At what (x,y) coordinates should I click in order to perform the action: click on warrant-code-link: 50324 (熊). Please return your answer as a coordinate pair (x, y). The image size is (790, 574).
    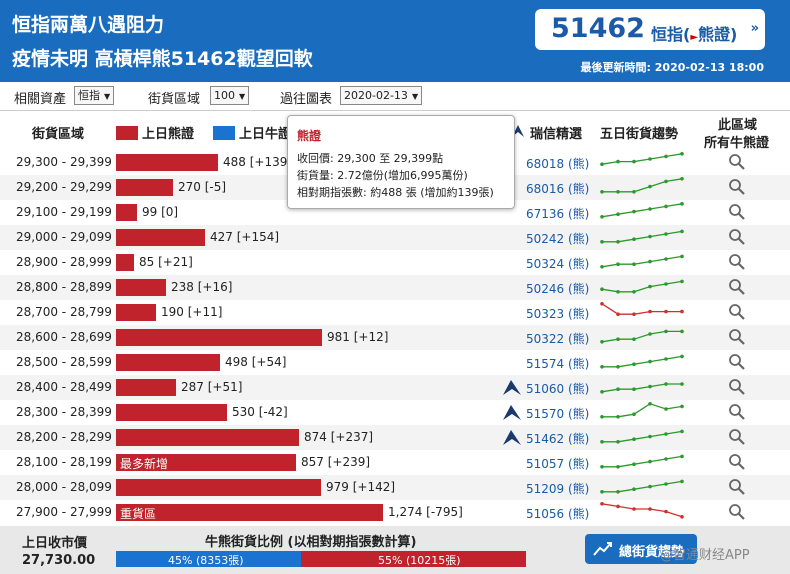
    Looking at the image, I should click on (558, 264).